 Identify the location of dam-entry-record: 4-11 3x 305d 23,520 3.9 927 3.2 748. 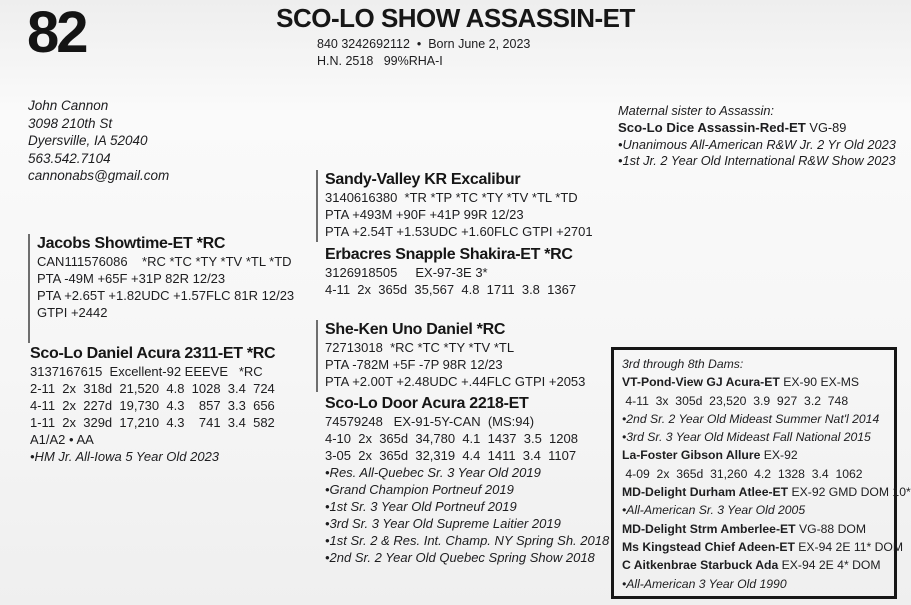
(735, 400).